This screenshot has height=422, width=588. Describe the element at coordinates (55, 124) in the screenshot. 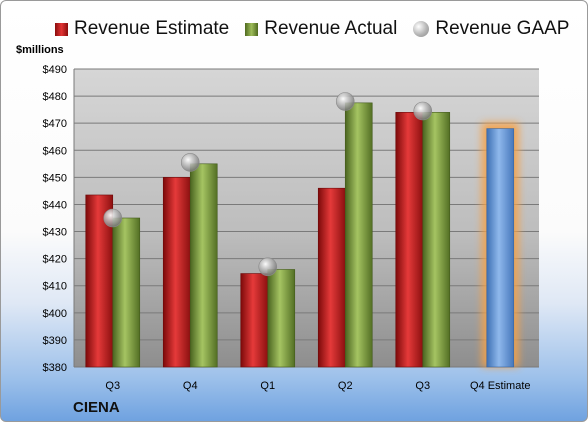

I see `y-tick-label: $470` at that location.